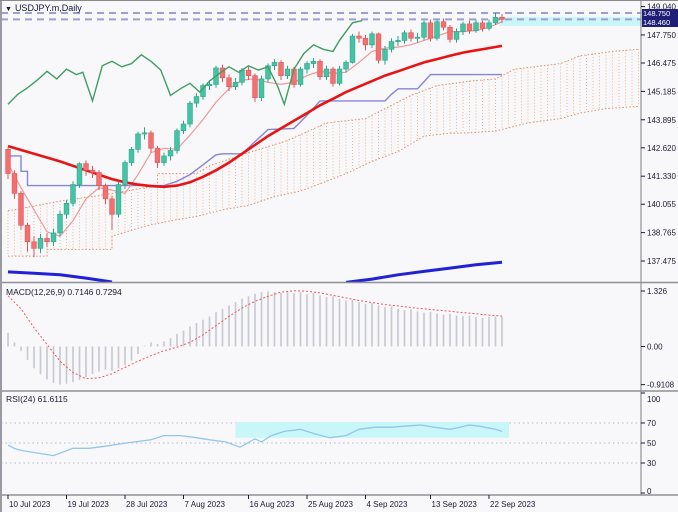  What do you see at coordinates (660, 22) in the screenshot?
I see `price-level-badge-current: 148.460` at bounding box center [660, 22].